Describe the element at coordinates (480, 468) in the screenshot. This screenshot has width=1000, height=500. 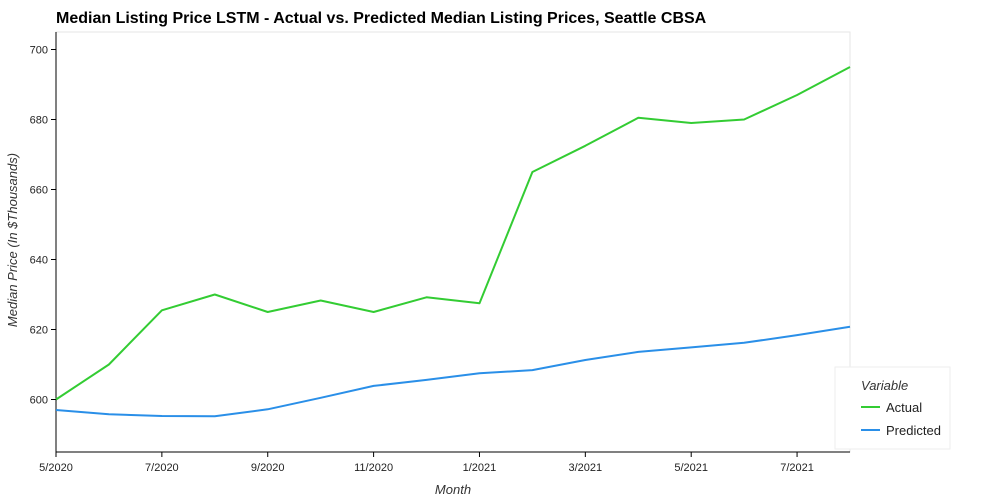
I see `x-tick-label: 1/2021` at that location.